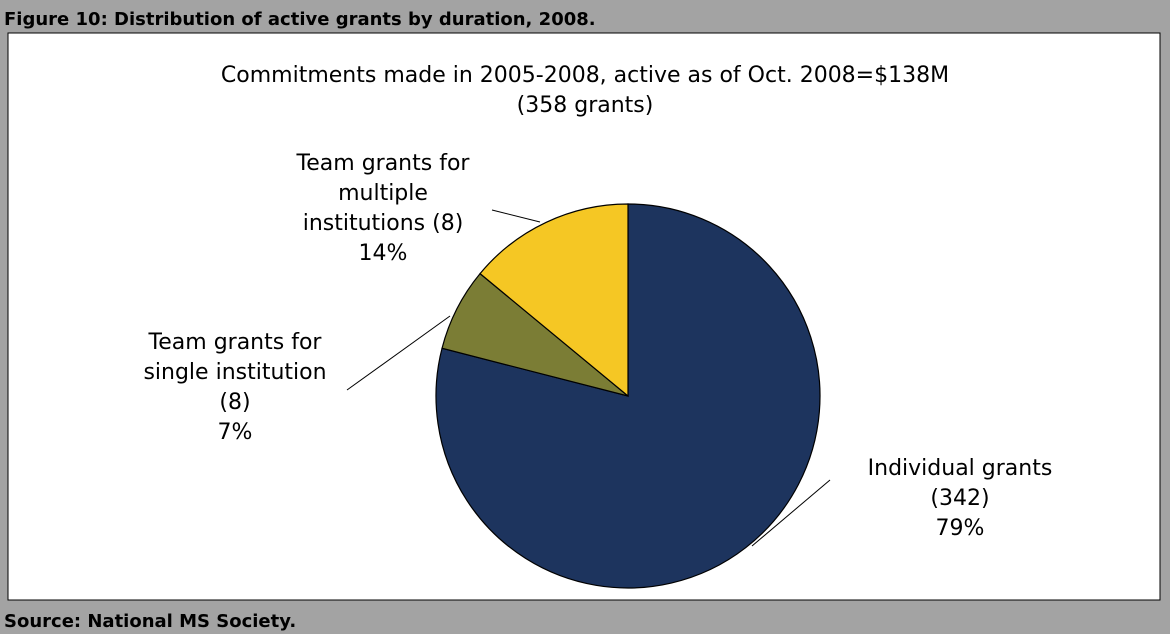 Image resolution: width=1170 pixels, height=638 pixels. Describe the element at coordinates (383, 193) in the screenshot. I see `label-line: multiple` at that location.